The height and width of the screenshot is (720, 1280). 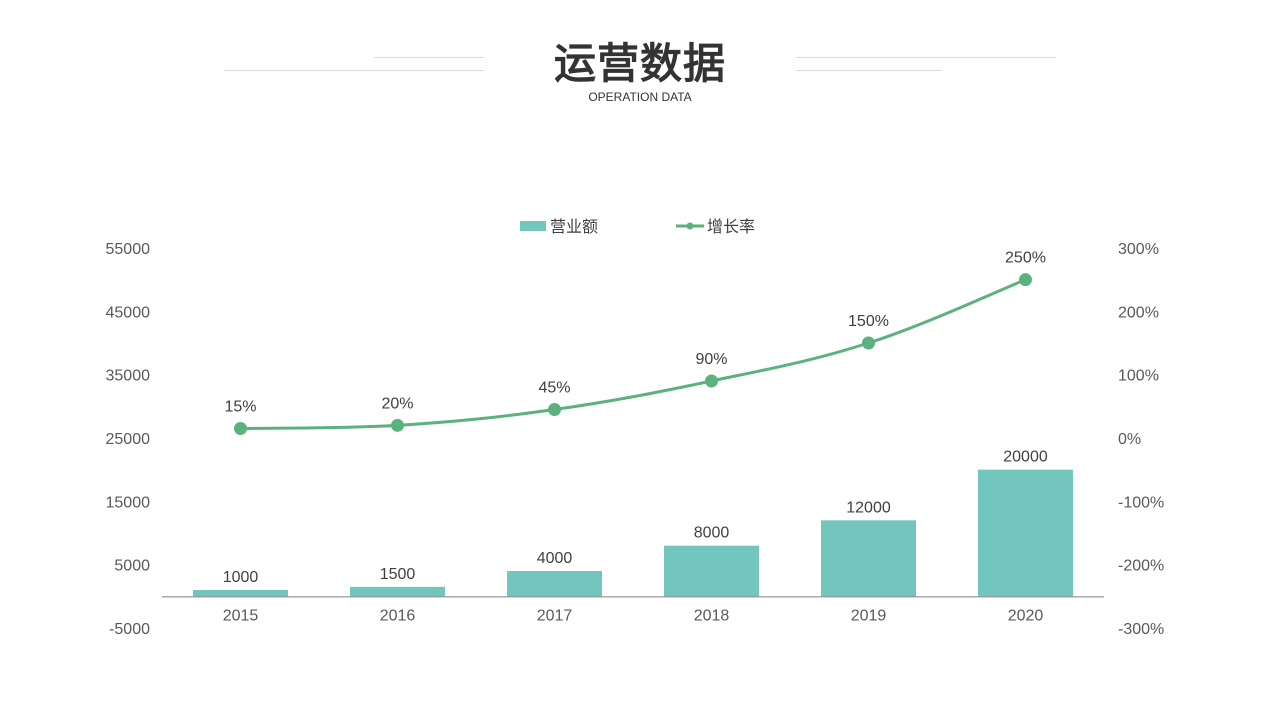 What do you see at coordinates (711, 359) in the screenshot?
I see `line-data-label: 90%` at bounding box center [711, 359].